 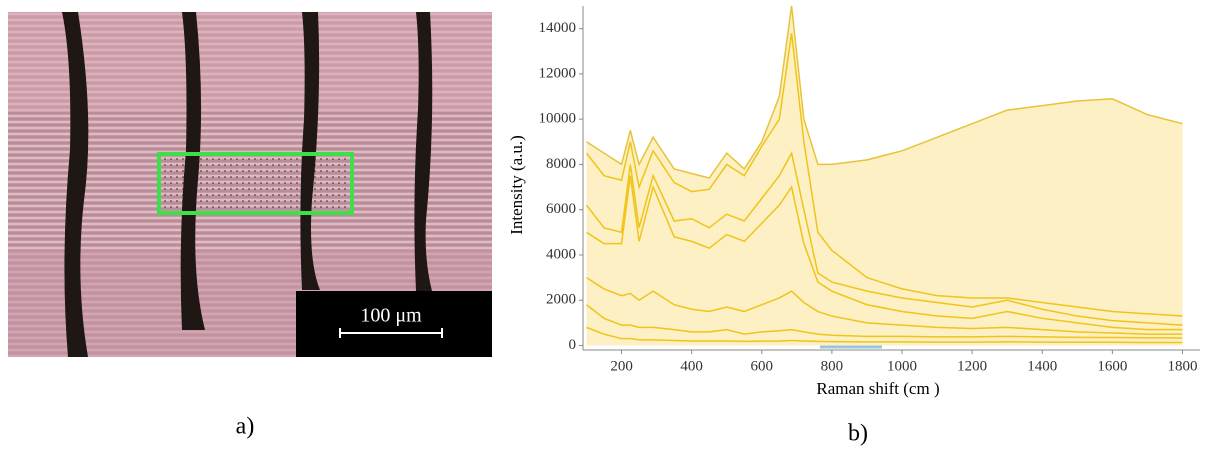 I want to click on caption-a: a), so click(x=245, y=427).